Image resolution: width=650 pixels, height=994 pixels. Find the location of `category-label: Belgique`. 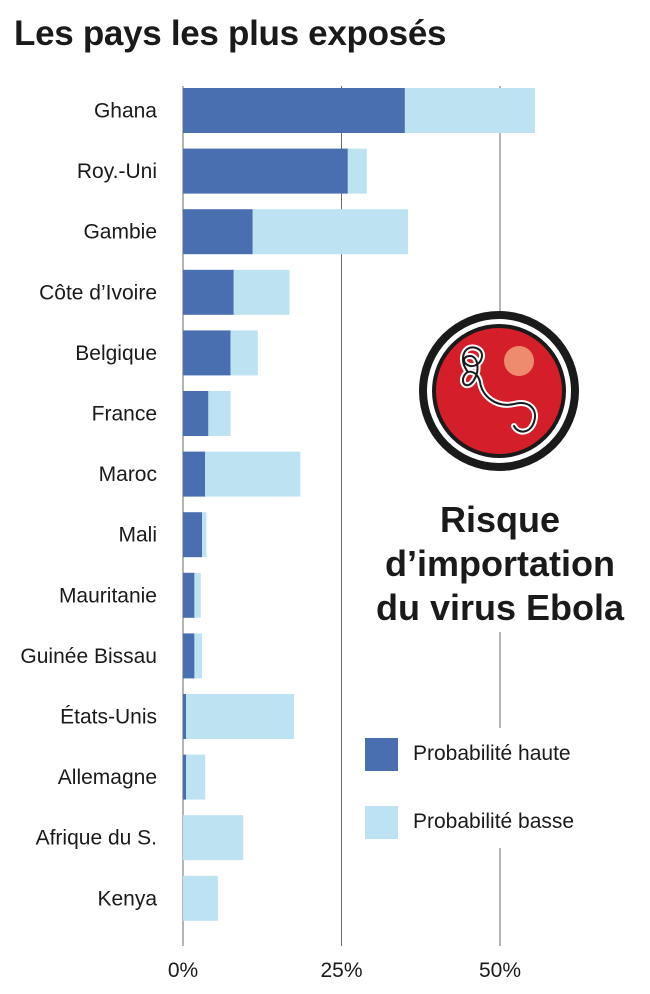

category-label: Belgique is located at coordinates (116, 353).